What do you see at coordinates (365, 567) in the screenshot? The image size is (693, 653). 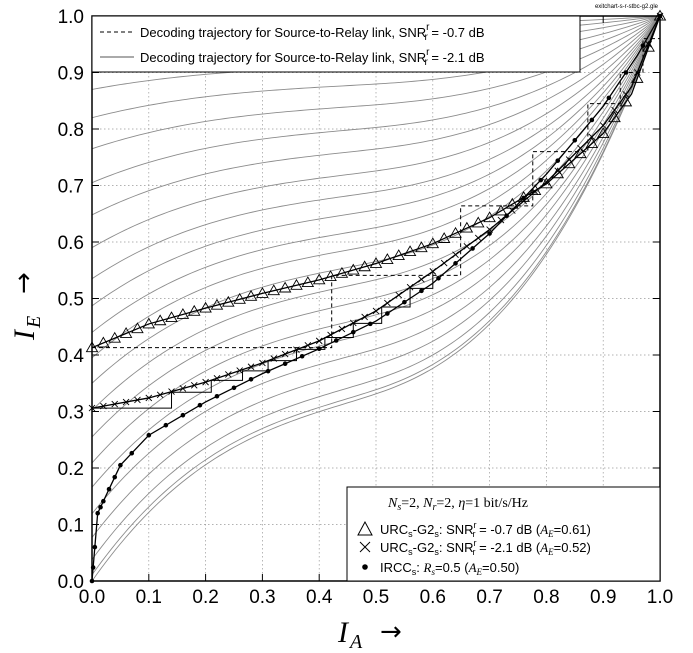 I see `legend-dot-marker` at bounding box center [365, 567].